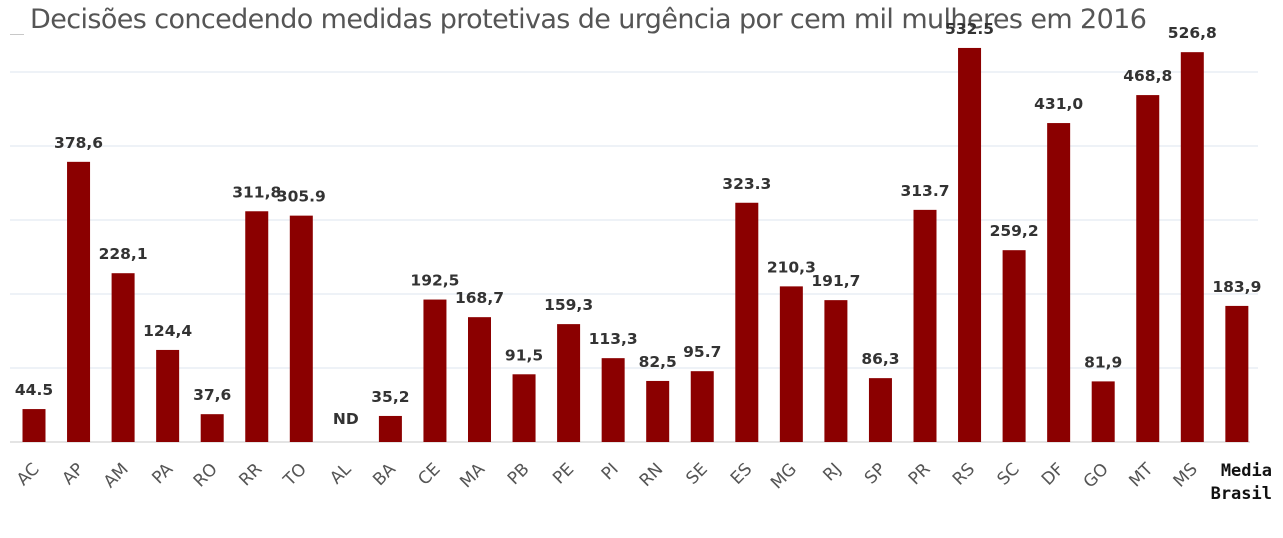  What do you see at coordinates (964, 474) in the screenshot?
I see `x-tick-label: RS` at bounding box center [964, 474].